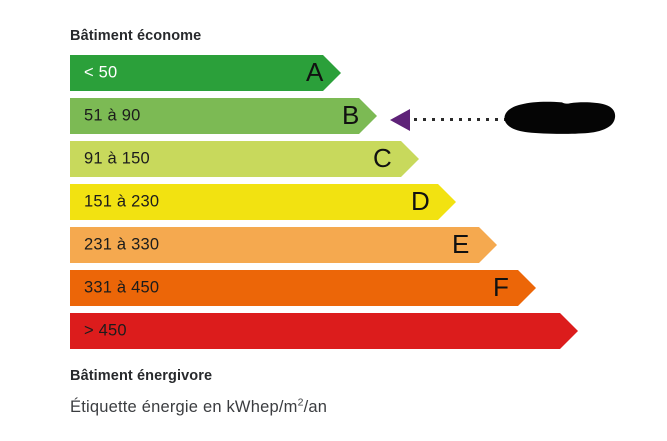  I want to click on energy-class-letter-a: A, so click(315, 72).